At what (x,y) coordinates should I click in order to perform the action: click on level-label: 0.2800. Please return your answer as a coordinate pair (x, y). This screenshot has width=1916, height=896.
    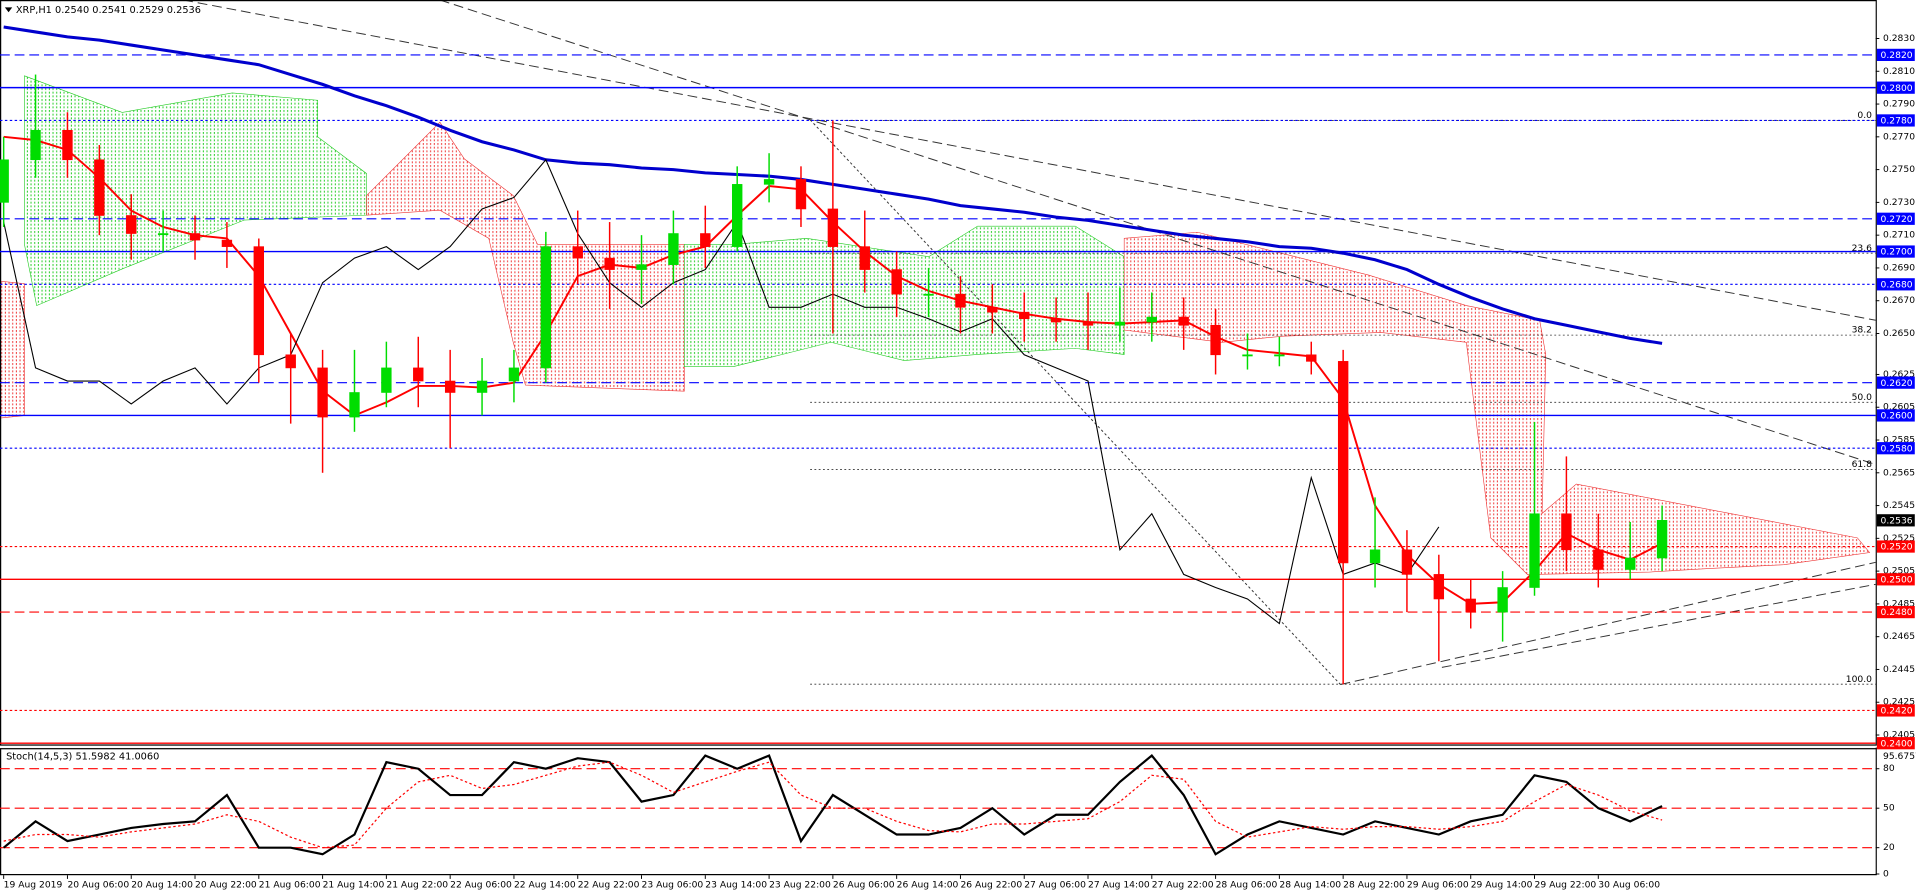
    Looking at the image, I should click on (1897, 88).